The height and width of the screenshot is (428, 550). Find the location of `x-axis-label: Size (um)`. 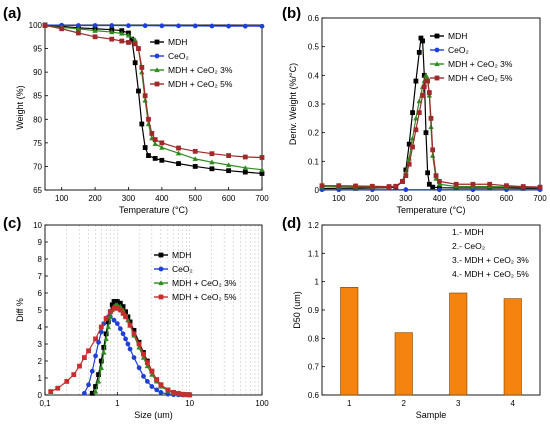

x-axis-label: Size (um) is located at coordinates (153, 415).